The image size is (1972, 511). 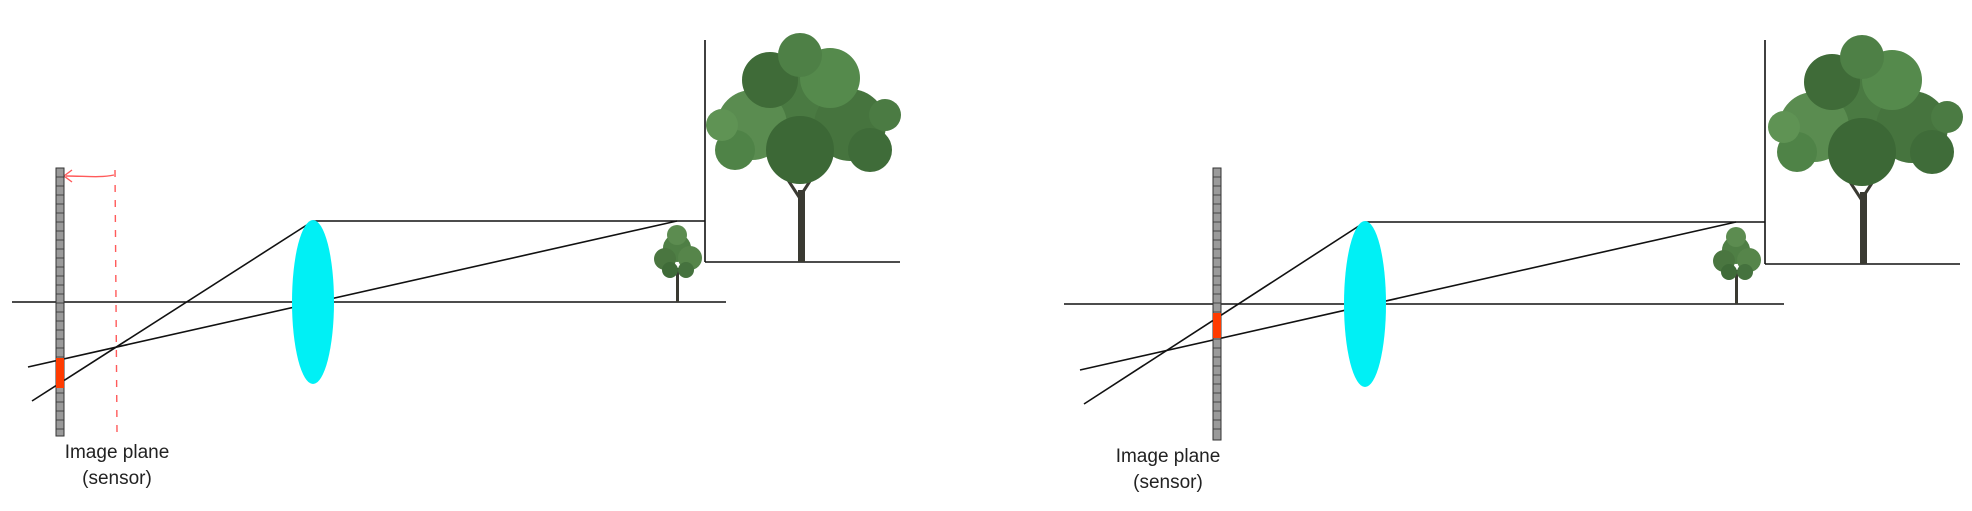 What do you see at coordinates (1217, 325) in the screenshot?
I see `sensor-focus-highlight` at bounding box center [1217, 325].